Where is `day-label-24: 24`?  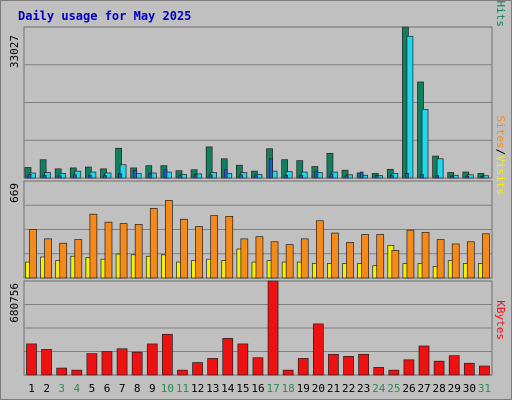
day-label-24: 24 is located at coordinates (379, 388).